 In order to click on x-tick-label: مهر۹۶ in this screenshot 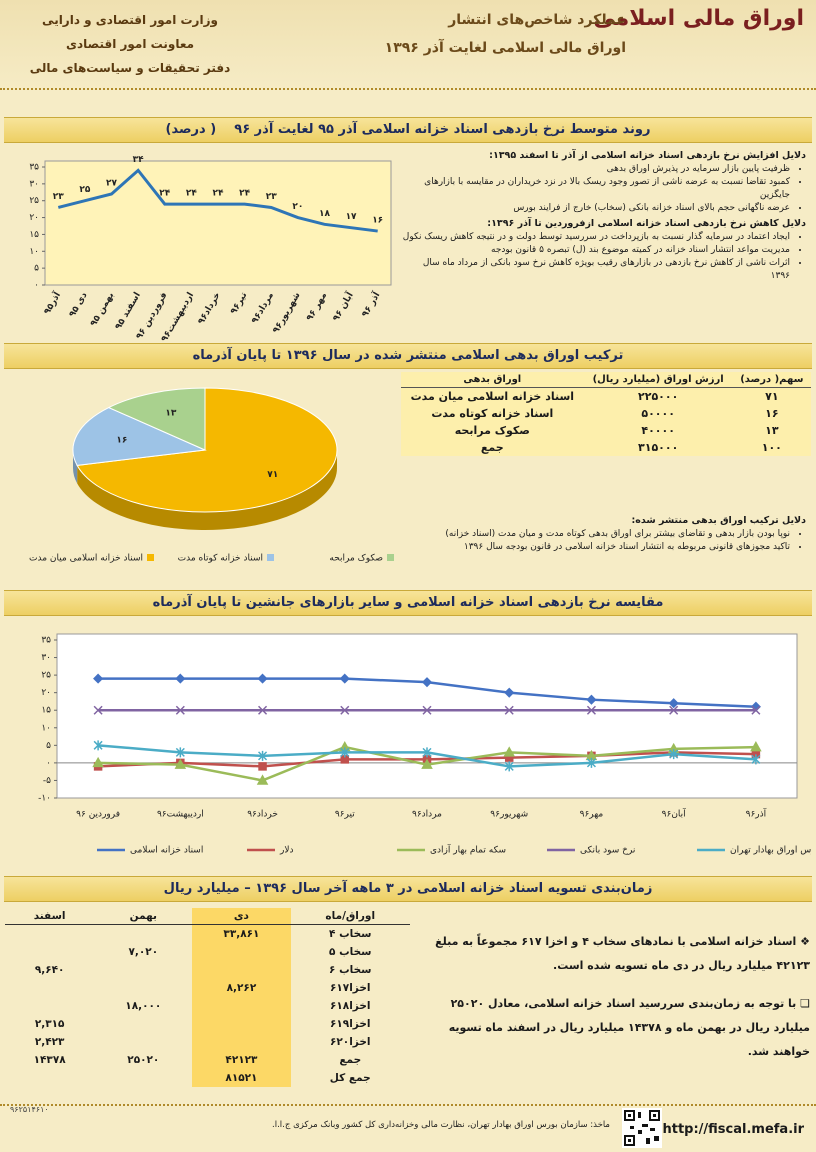, I will do `click(592, 815)`.